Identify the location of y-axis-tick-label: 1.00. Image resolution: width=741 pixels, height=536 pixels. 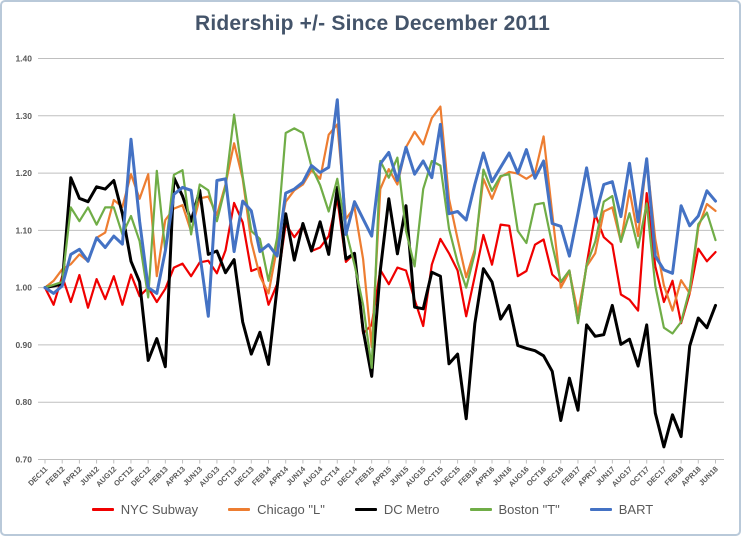
(23, 288).